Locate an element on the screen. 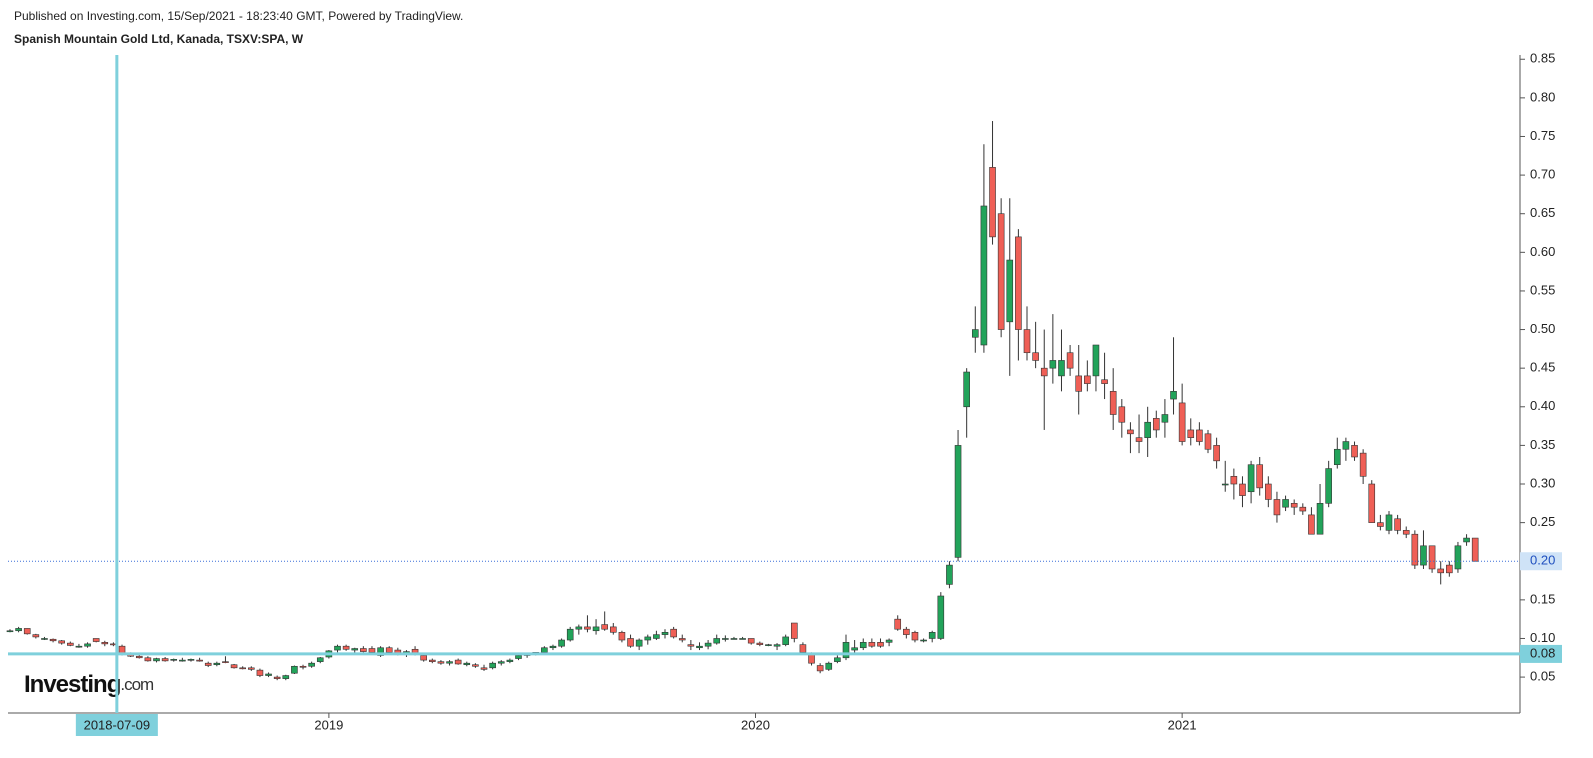 The height and width of the screenshot is (758, 1593). y-tick-label: 0.40 is located at coordinates (1542, 405).